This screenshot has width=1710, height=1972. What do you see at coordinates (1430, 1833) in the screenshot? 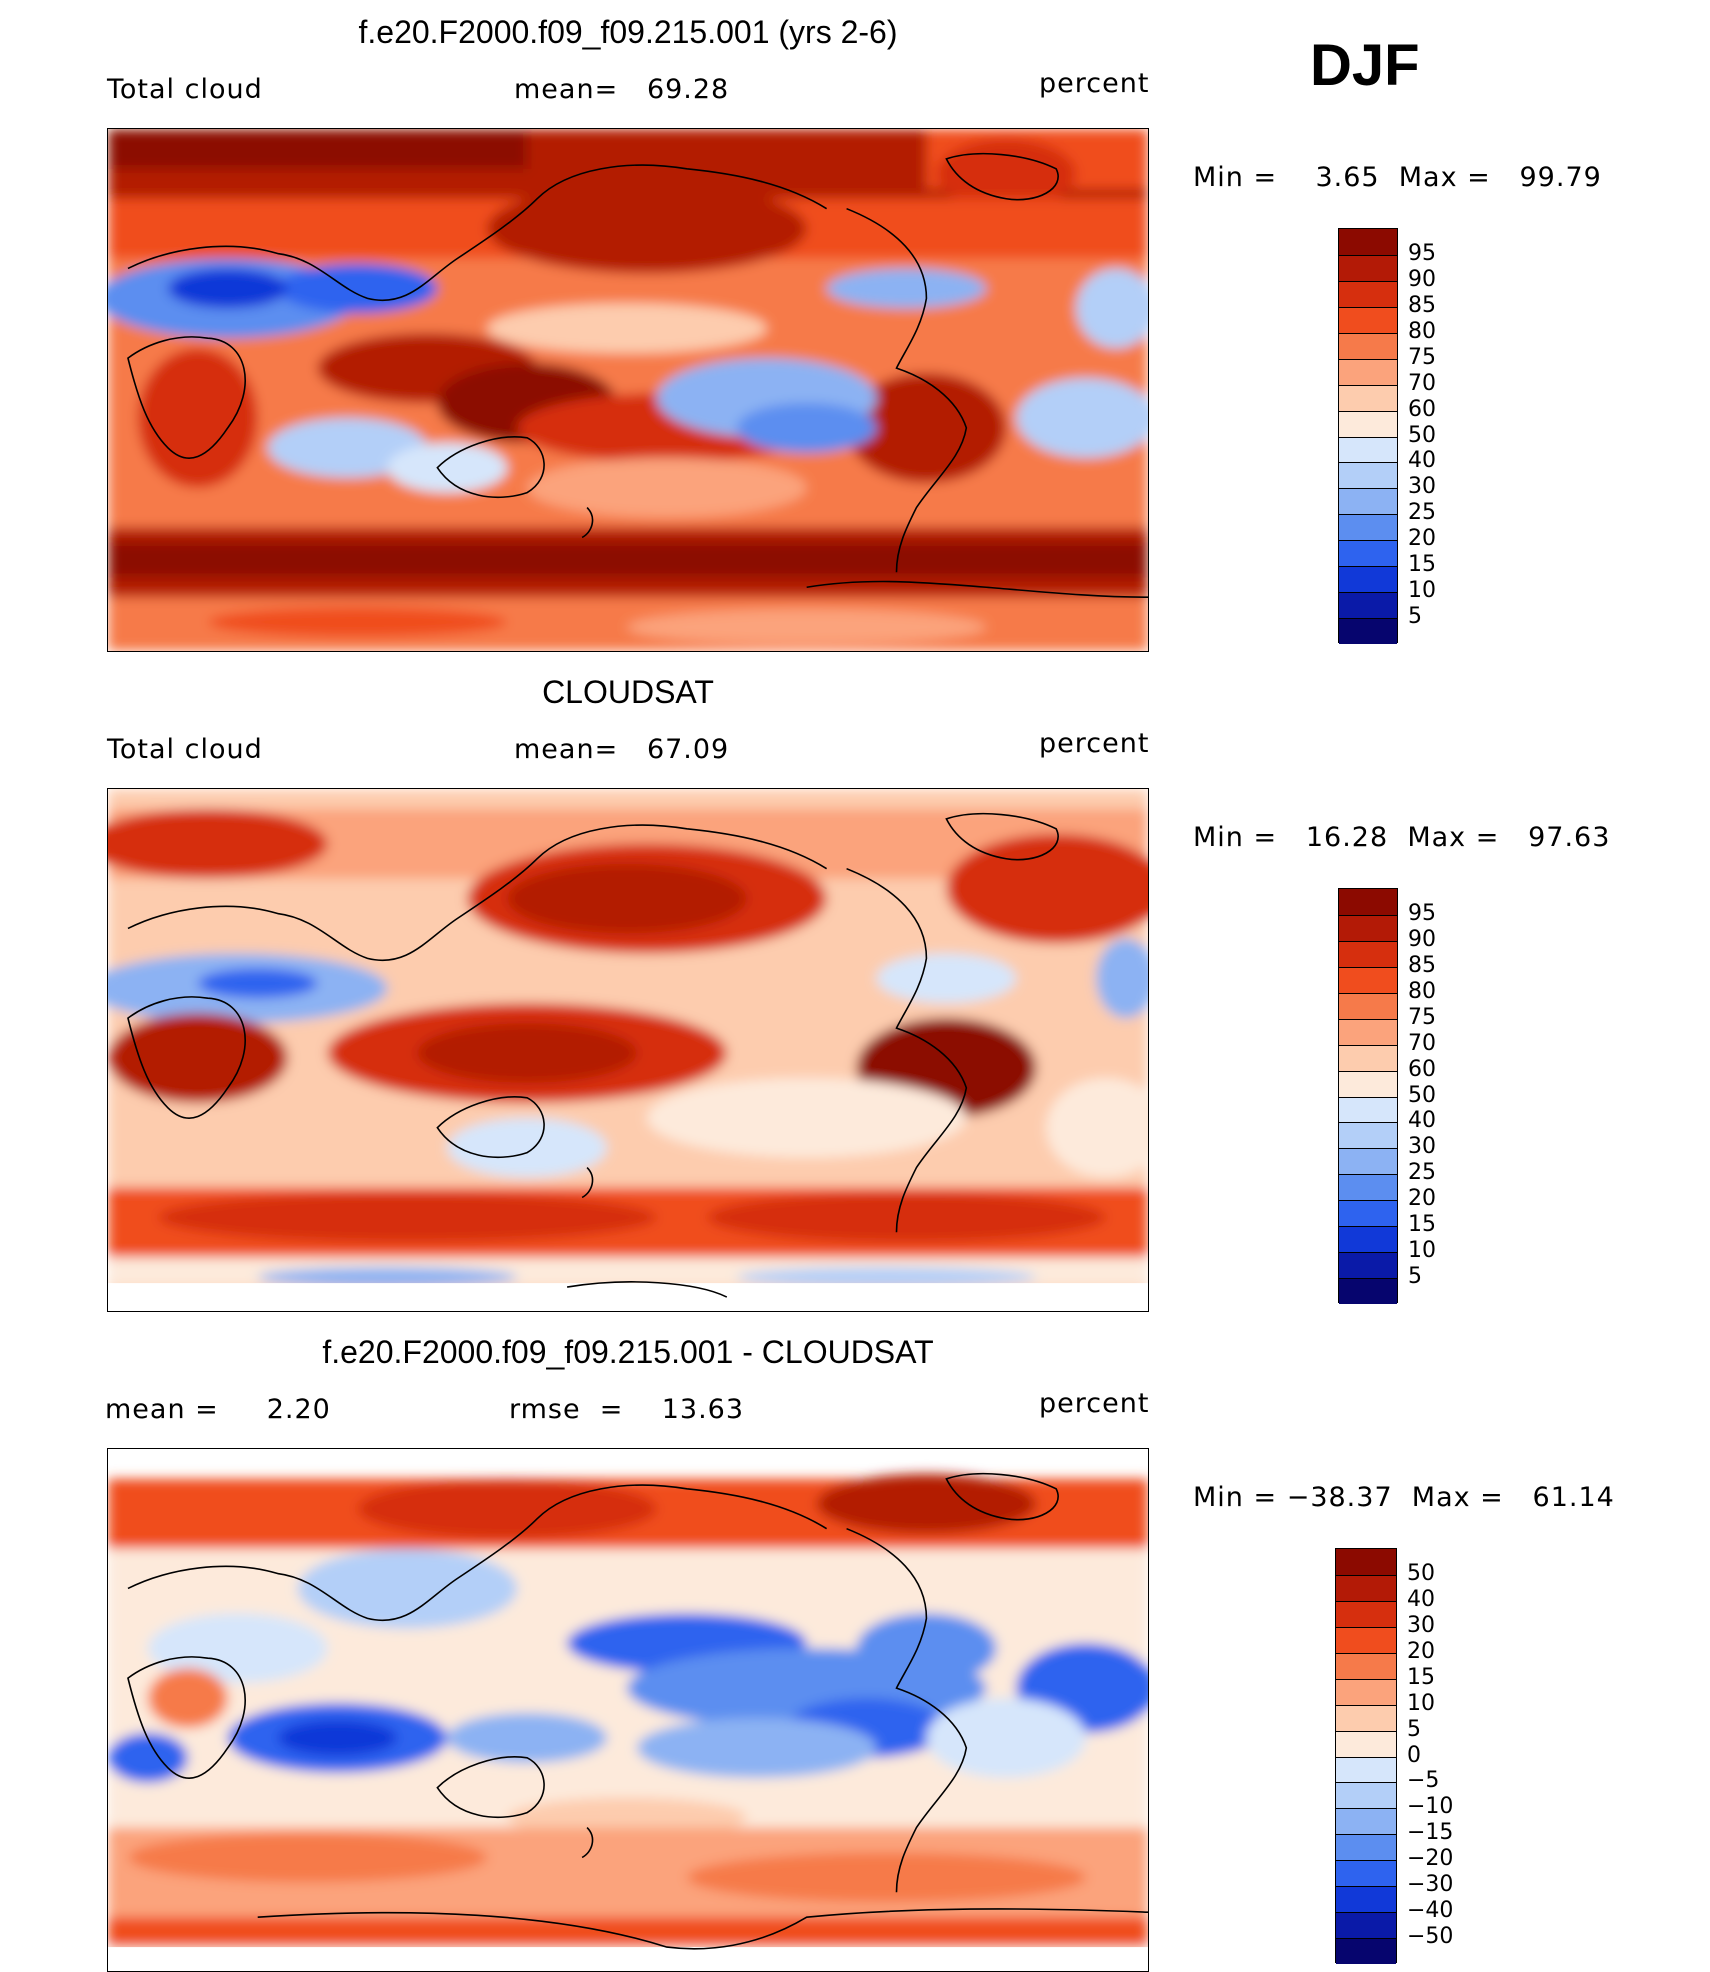
I see `colorbar-tick-label: −15` at bounding box center [1430, 1833].